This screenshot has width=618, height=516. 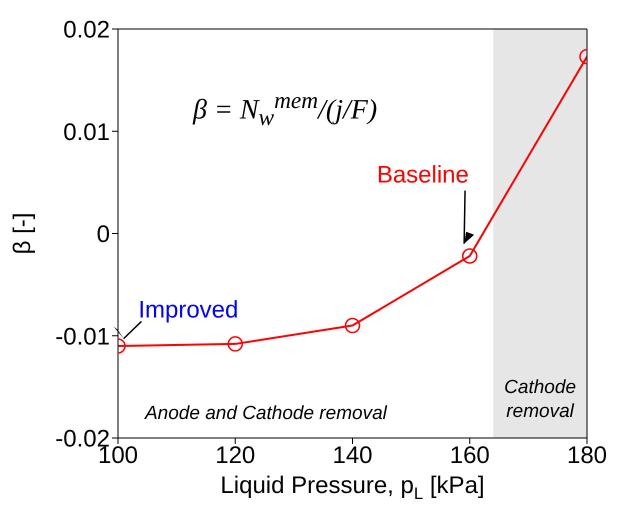 What do you see at coordinates (285, 110) in the screenshot?
I see `annotation: β = N$_{w}$$^{mem}$/(j/F)` at bounding box center [285, 110].